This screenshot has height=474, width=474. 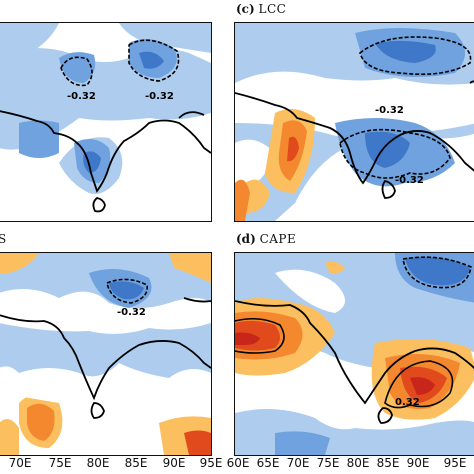 What do you see at coordinates (268, 463) in the screenshot?
I see `x-tick: 65E` at bounding box center [268, 463].